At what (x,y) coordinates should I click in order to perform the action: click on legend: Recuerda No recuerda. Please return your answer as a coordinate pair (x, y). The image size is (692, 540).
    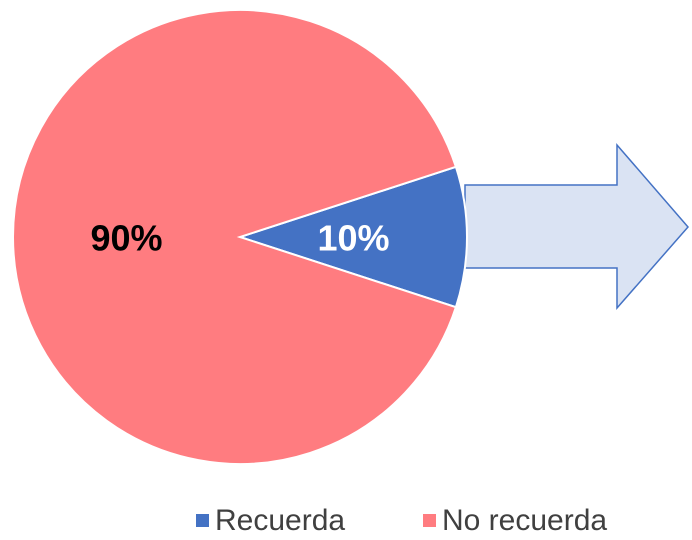
    Looking at the image, I should click on (401, 520).